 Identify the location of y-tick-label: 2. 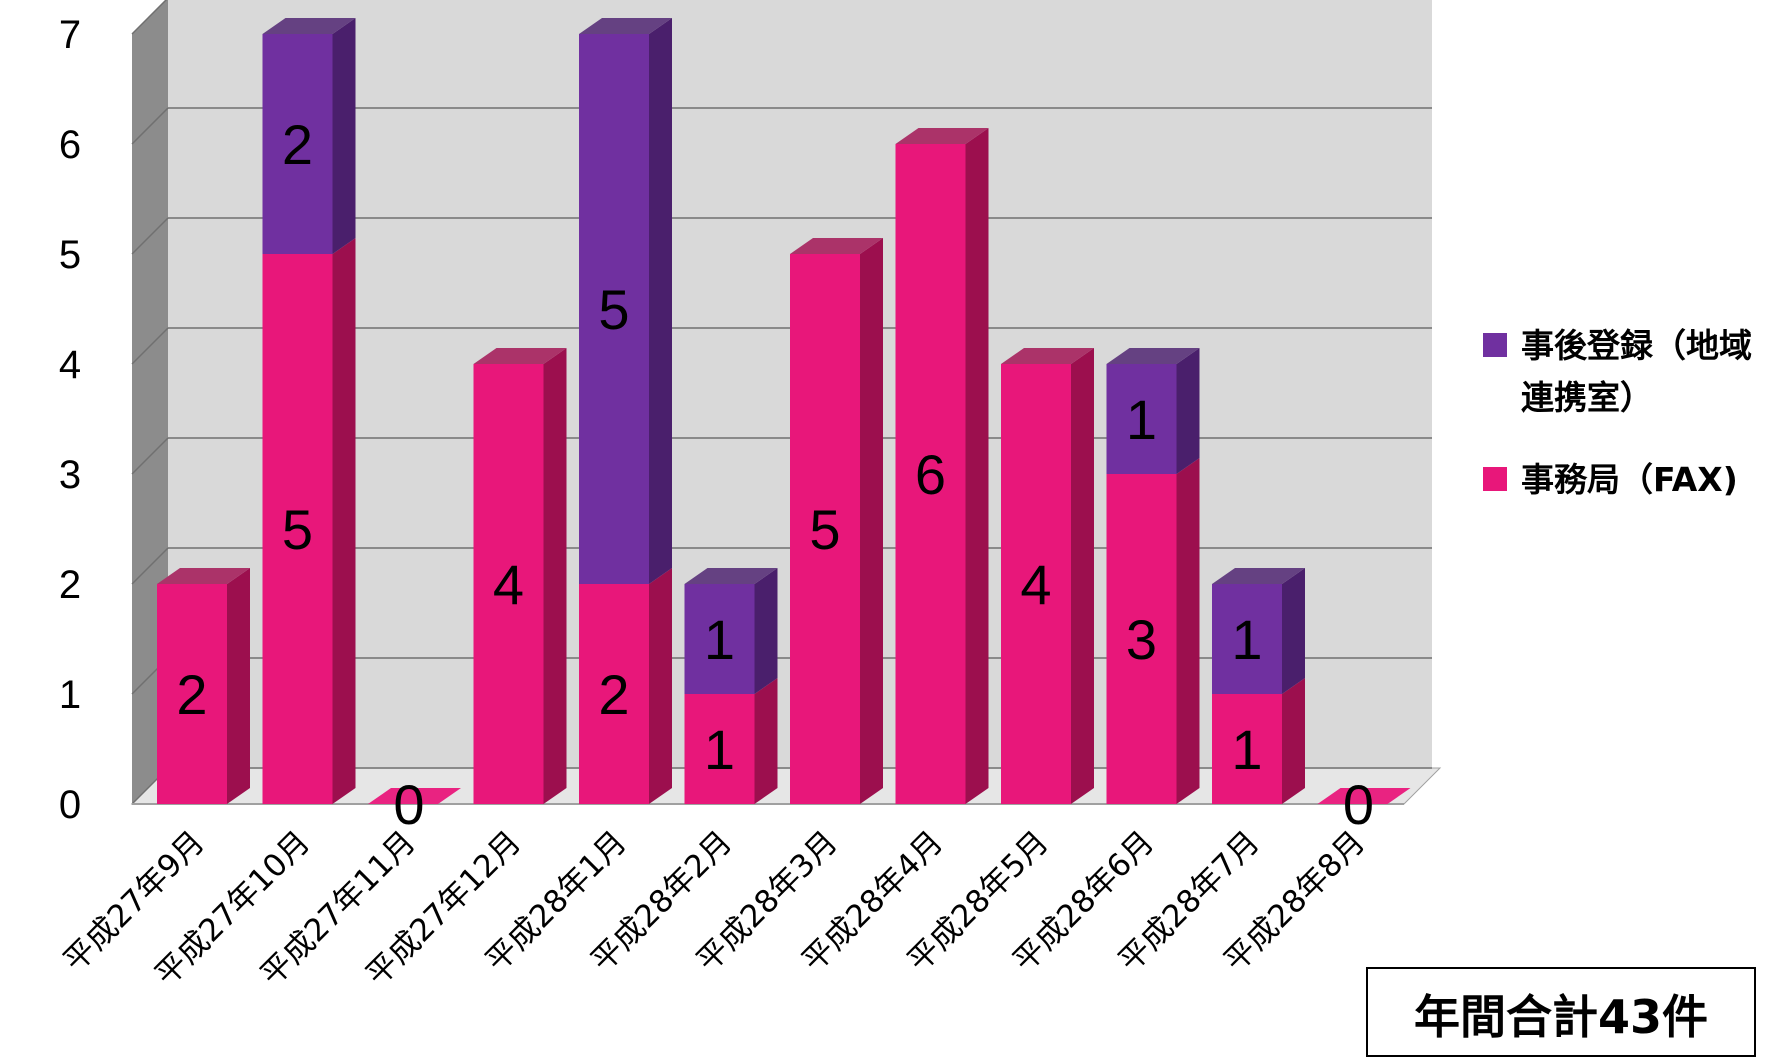
(70, 585).